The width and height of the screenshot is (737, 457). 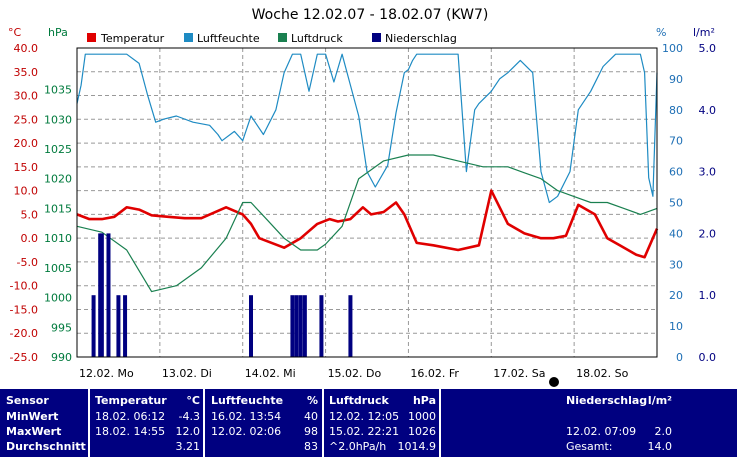 I want to click on humidity-tick-label: 30, so click(x=676, y=264).